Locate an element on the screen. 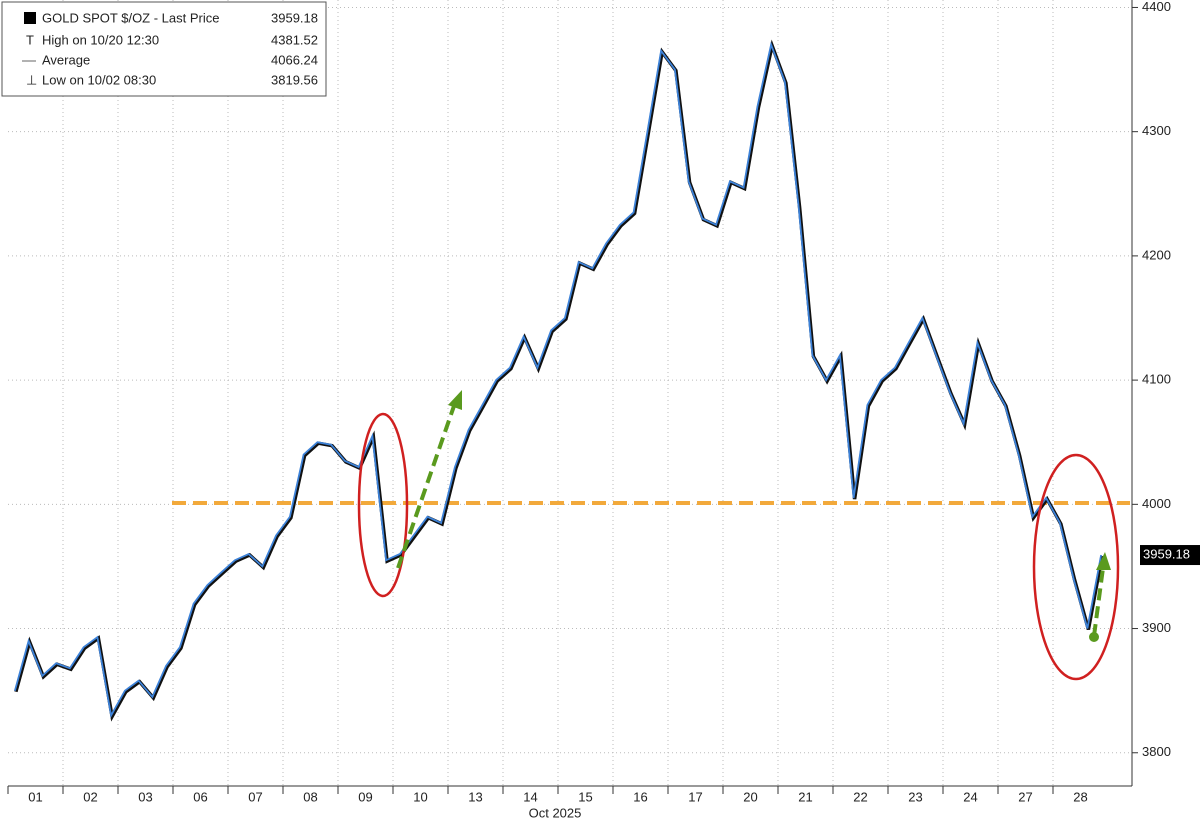  legend-label: Low on 10/02 08:30 is located at coordinates (99, 79).